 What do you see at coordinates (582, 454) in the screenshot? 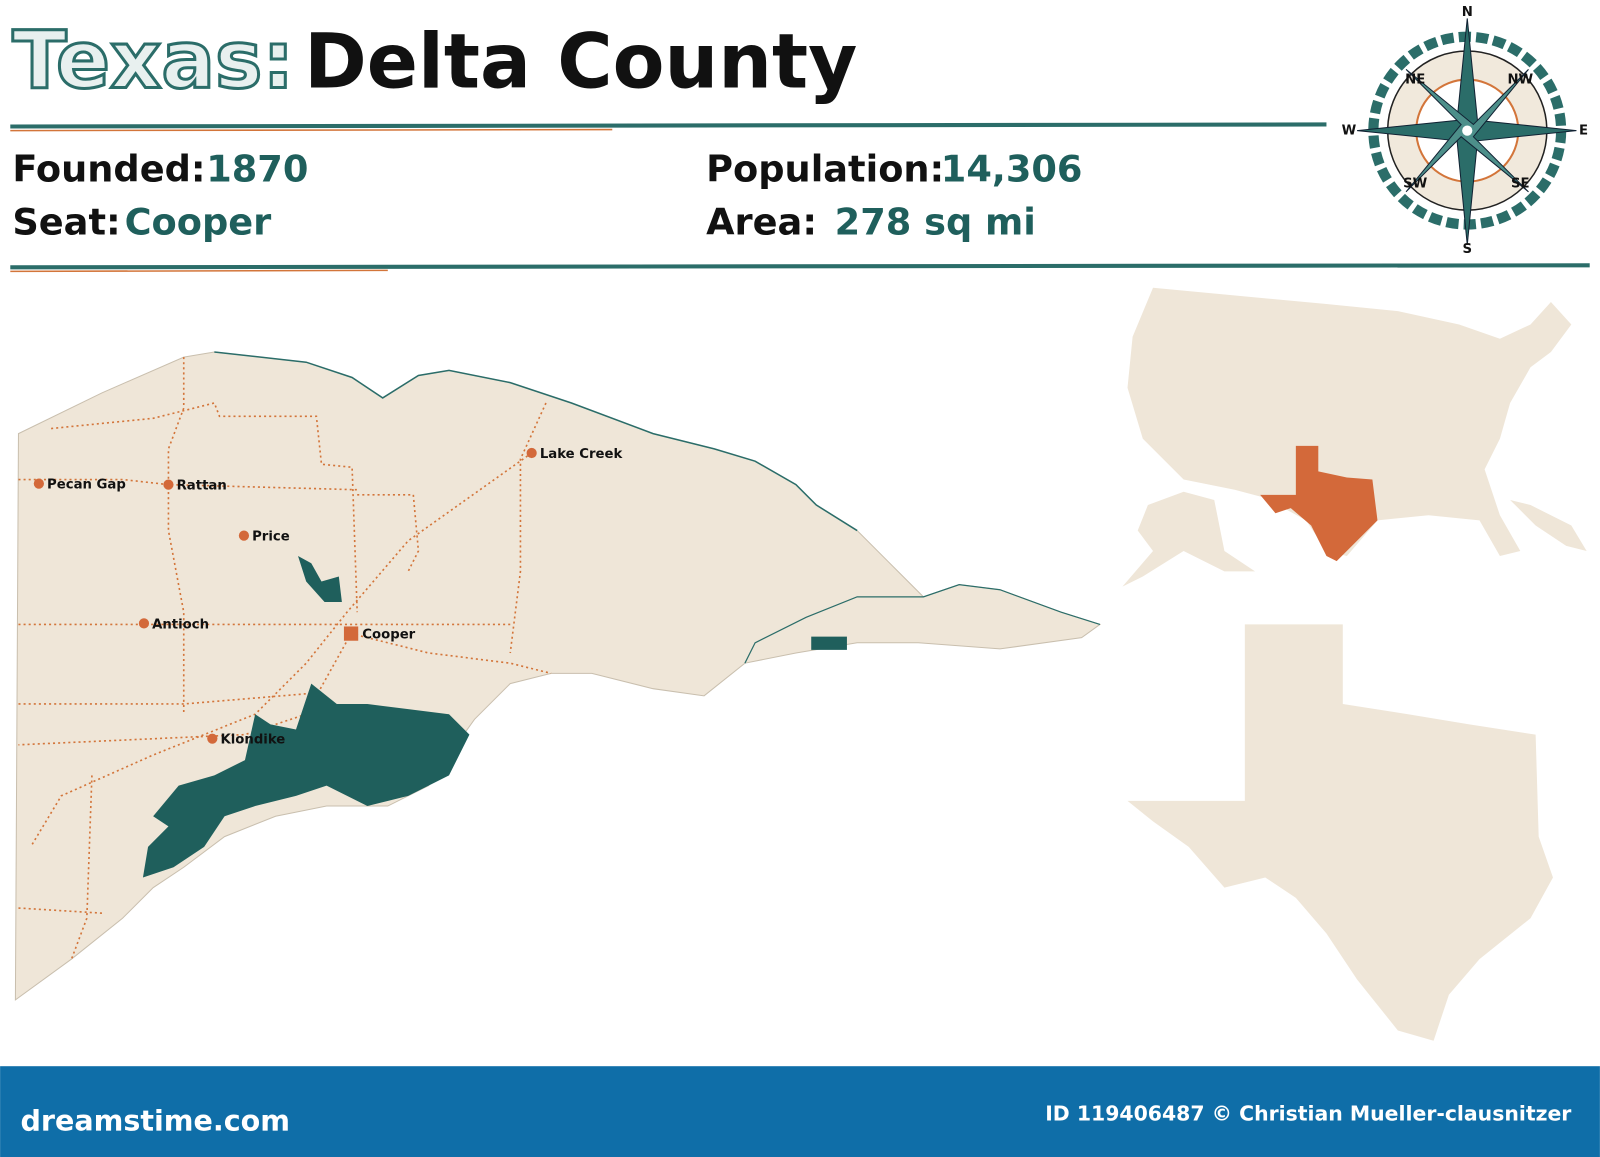
I see `town-label: Lake Creek` at bounding box center [582, 454].